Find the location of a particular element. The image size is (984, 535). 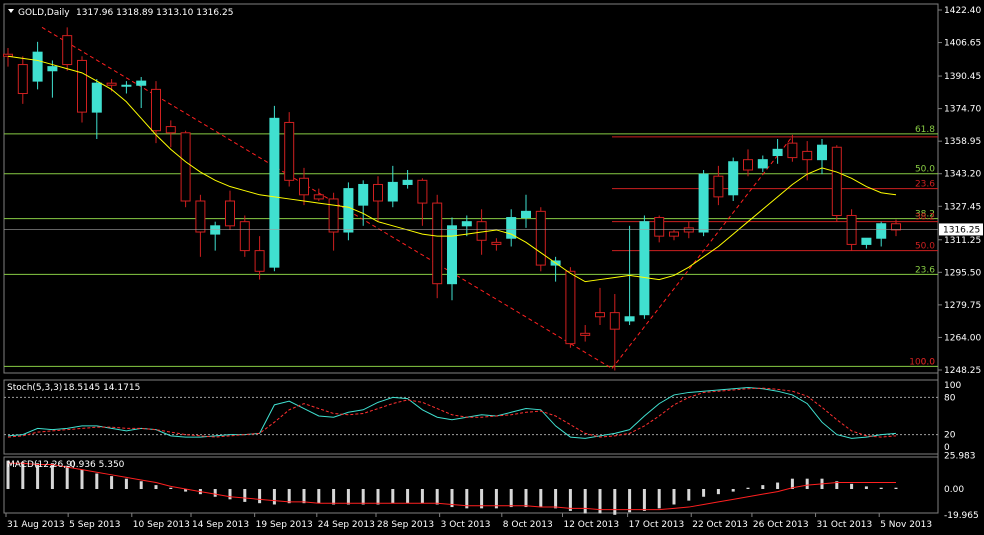

stoch-values: 18.5145 14.1715 is located at coordinates (101, 388).